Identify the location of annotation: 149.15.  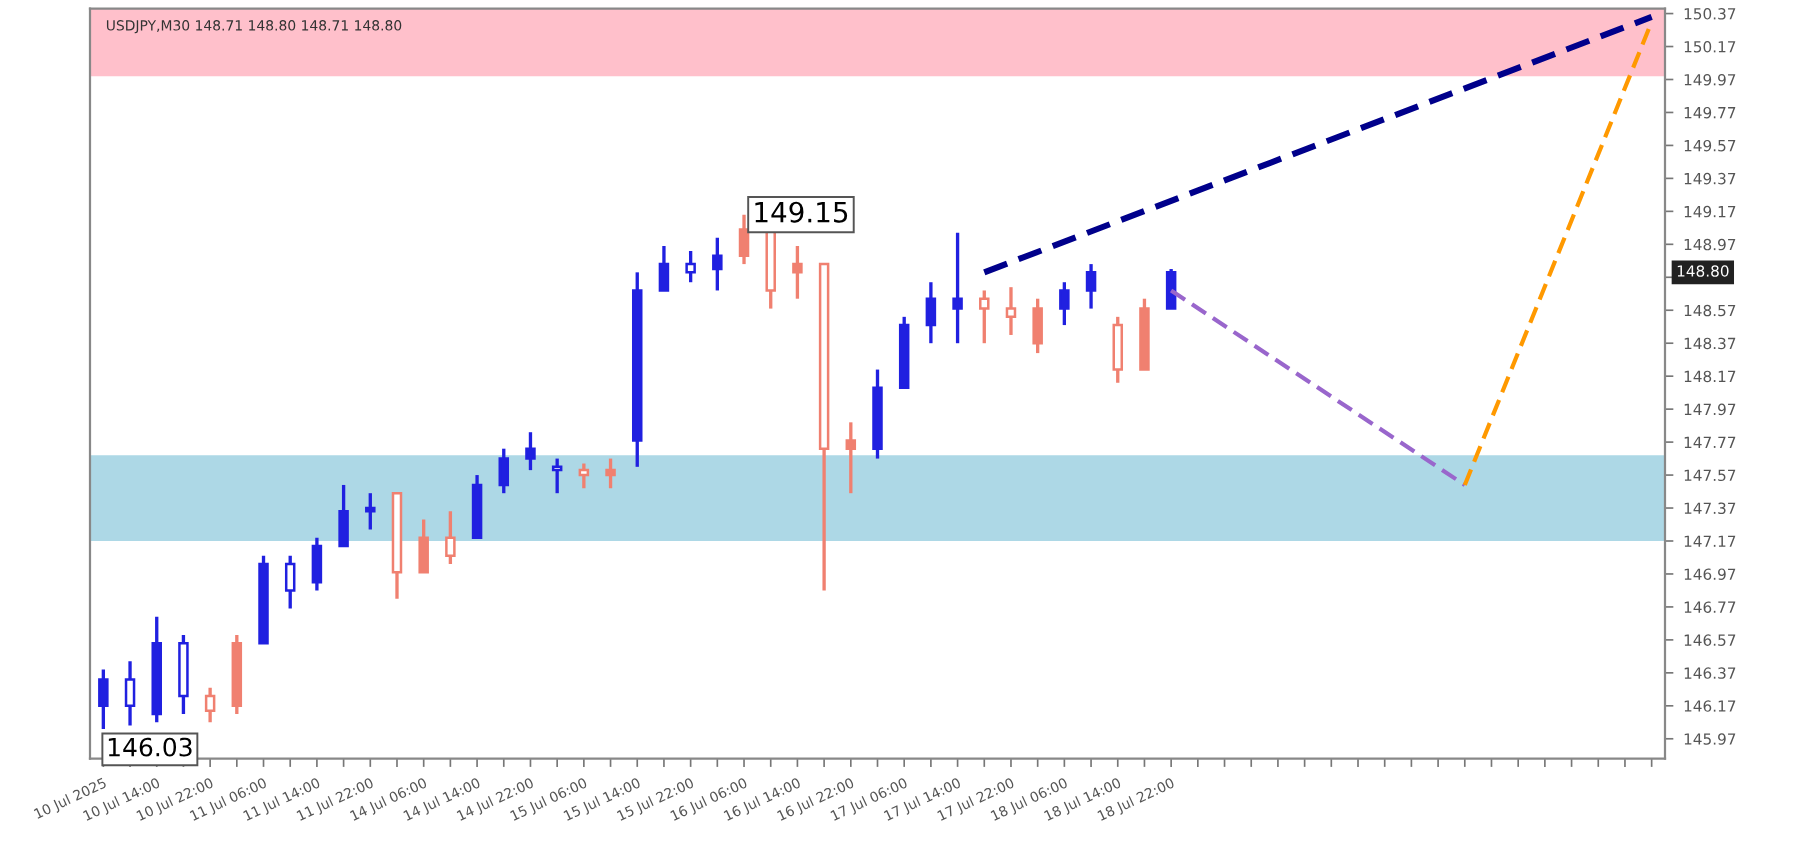
(801, 212).